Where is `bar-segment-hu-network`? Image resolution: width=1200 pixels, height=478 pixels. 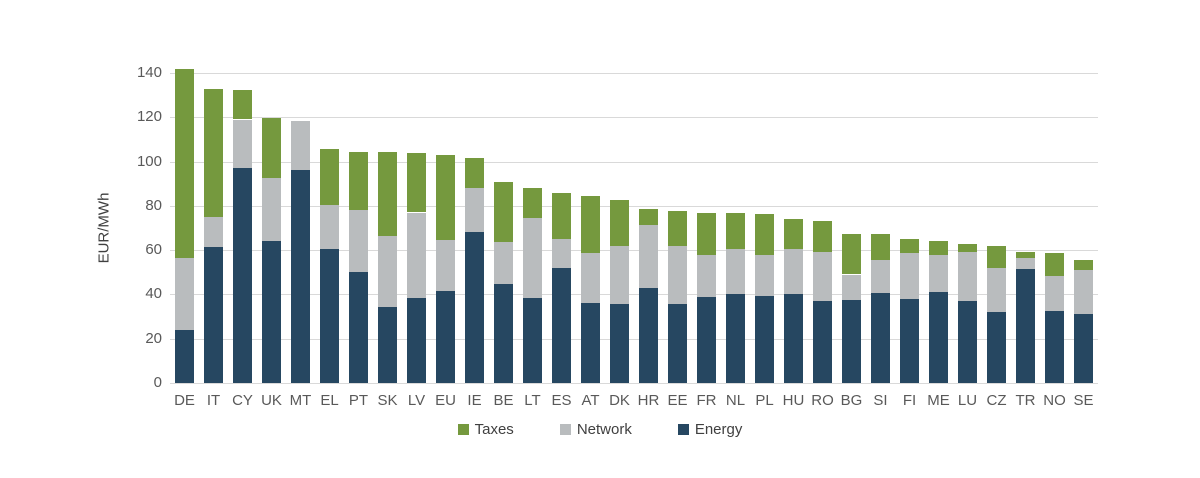
bar-segment-hu-network is located at coordinates (793, 272).